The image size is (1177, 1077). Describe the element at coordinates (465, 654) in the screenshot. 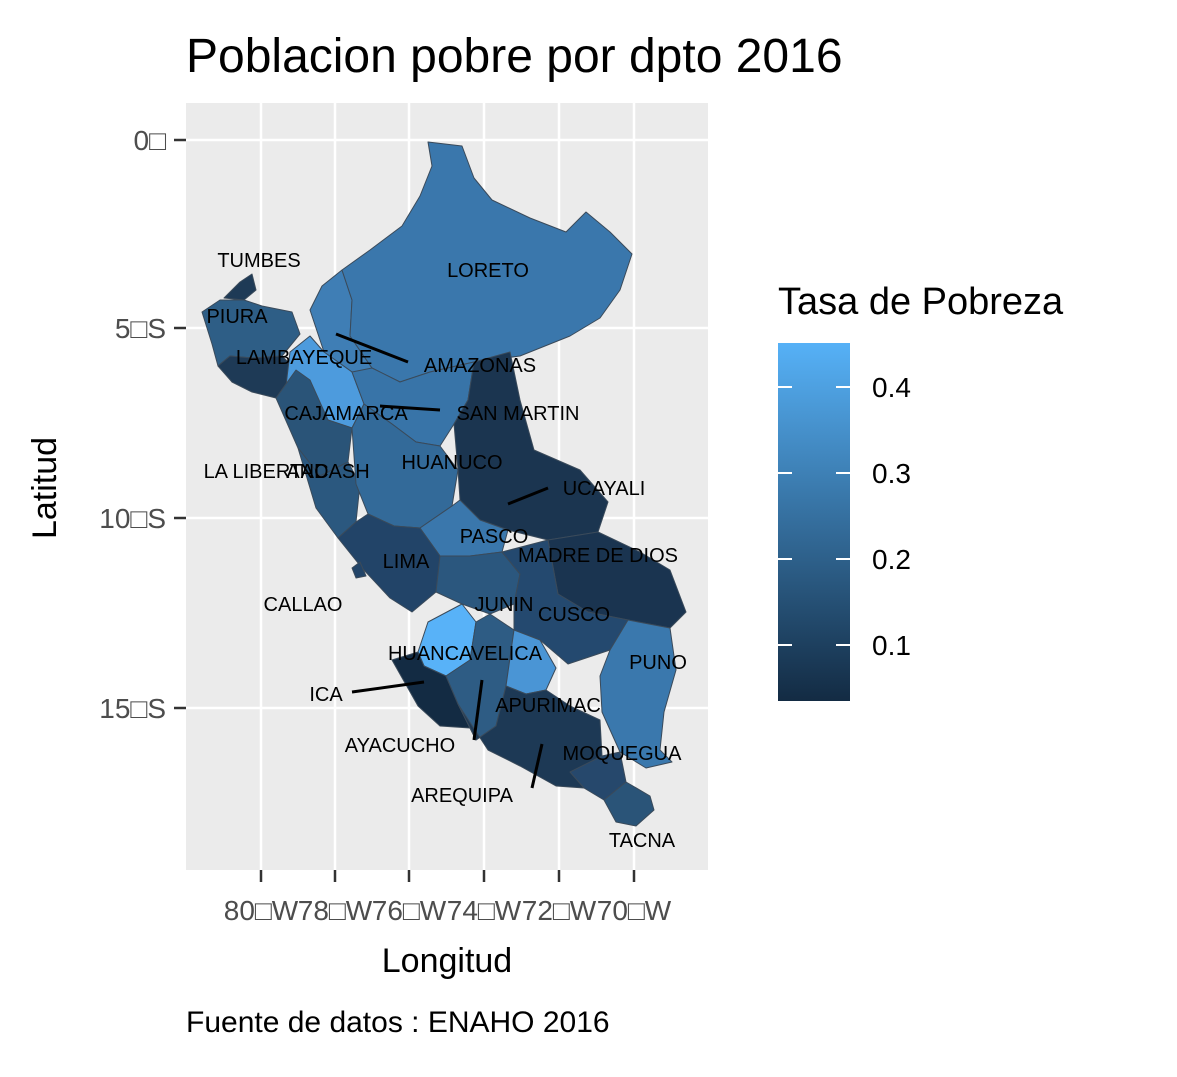

I see `label-huancavelica: HUANCAVELICA` at that location.